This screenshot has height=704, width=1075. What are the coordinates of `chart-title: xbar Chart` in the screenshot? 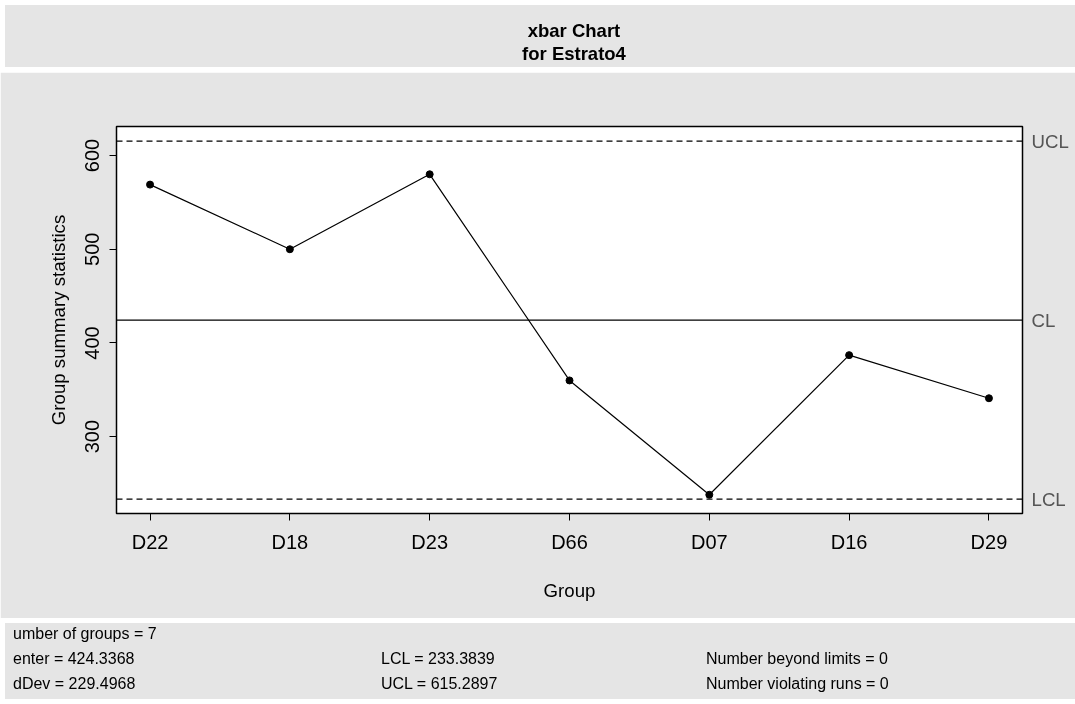 It's located at (574, 30).